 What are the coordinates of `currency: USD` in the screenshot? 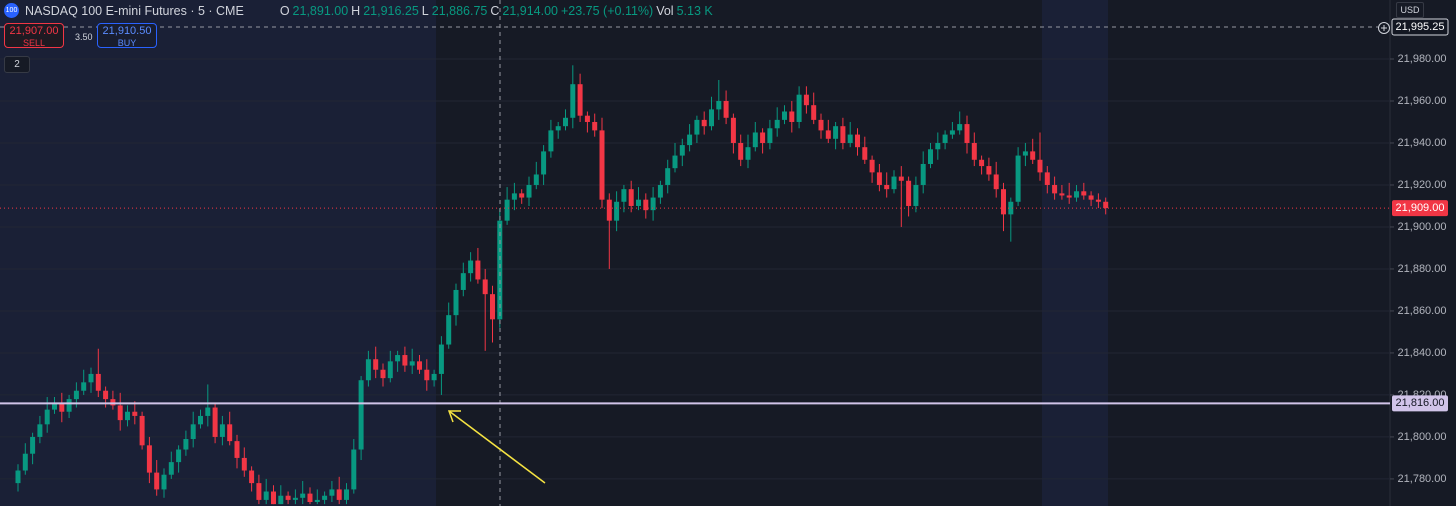 It's located at (1410, 10).